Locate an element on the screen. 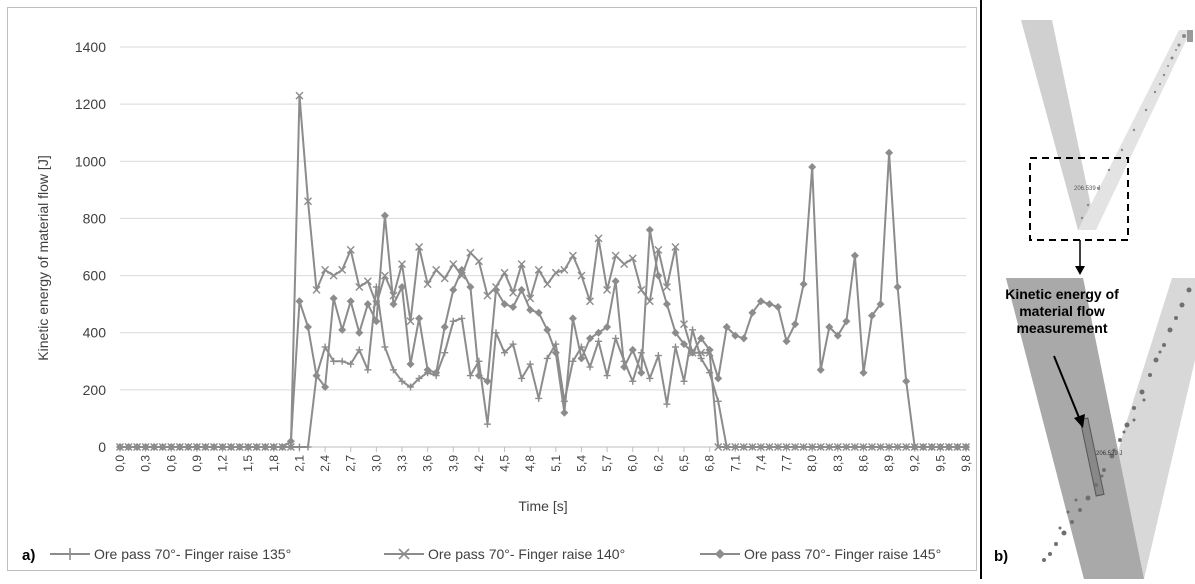 Image resolution: width=1195 pixels, height=584 pixels. x-tick-label: 0,0 is located at coordinates (120, 463).